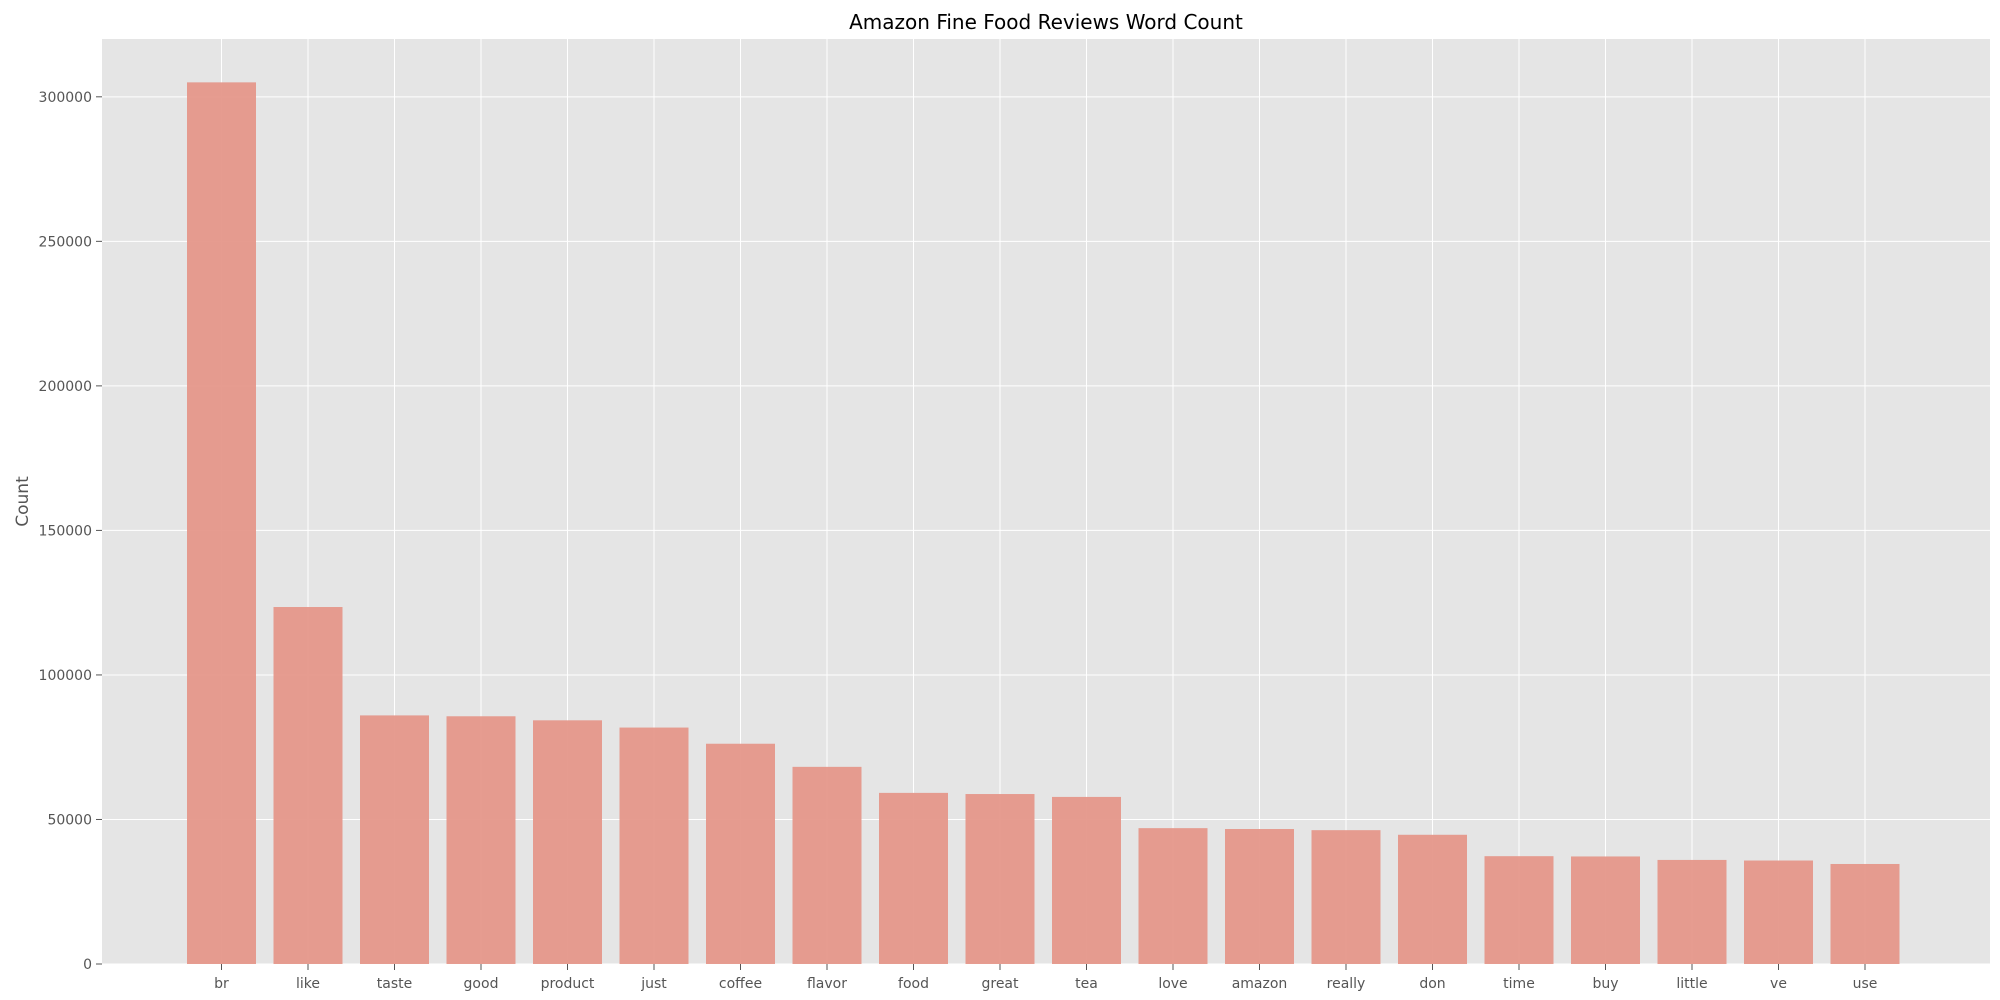  What do you see at coordinates (1346, 984) in the screenshot?
I see `x-tick-label: really` at bounding box center [1346, 984].